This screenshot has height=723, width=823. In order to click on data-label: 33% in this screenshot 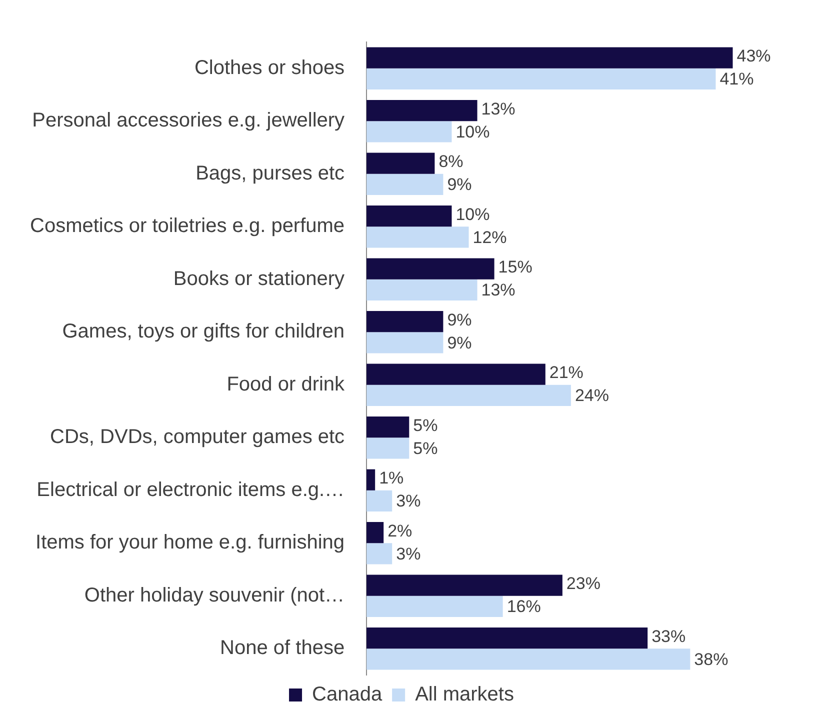, I will do `click(669, 636)`.